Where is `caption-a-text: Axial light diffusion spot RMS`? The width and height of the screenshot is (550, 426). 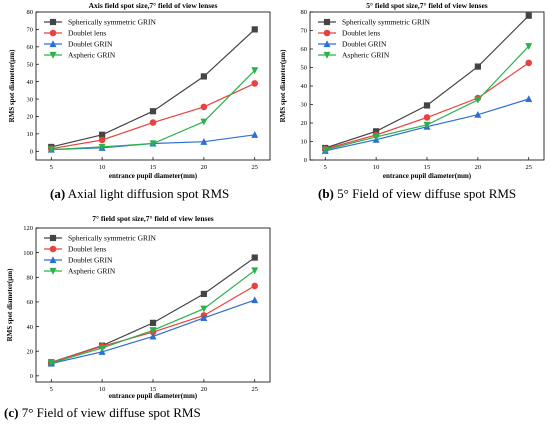 caption-a-text: Axial light diffusion spot RMS is located at coordinates (147, 193).